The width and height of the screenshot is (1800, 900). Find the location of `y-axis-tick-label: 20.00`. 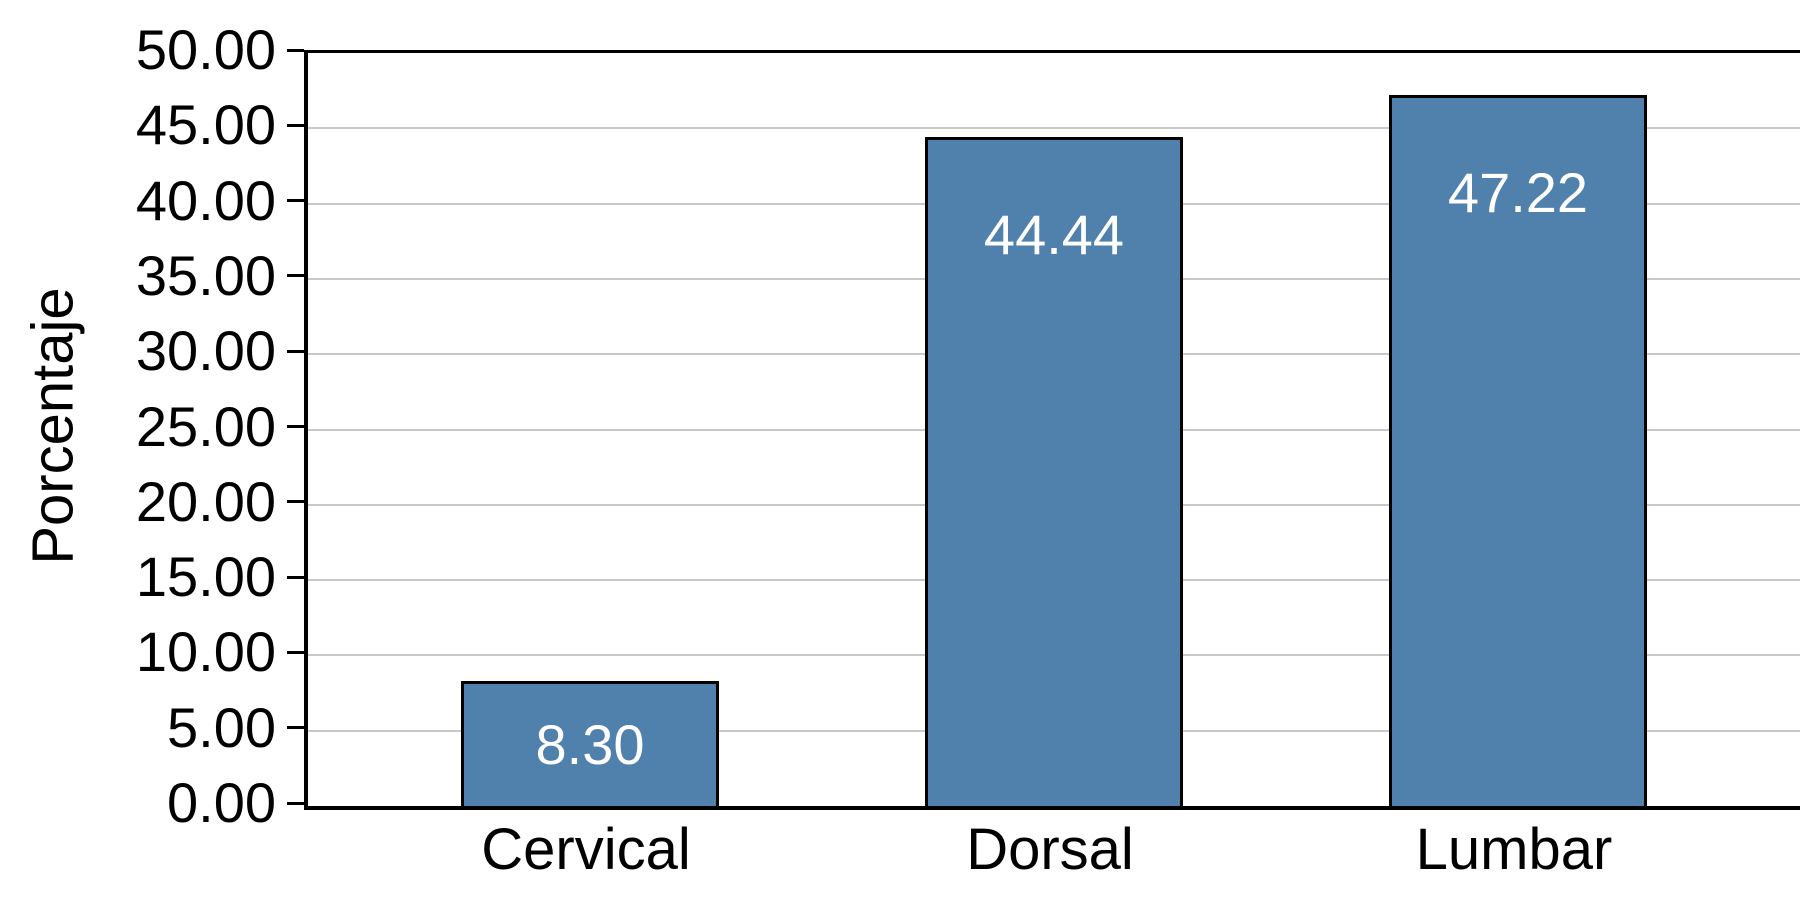

y-axis-tick-label: 20.00 is located at coordinates (205, 501).